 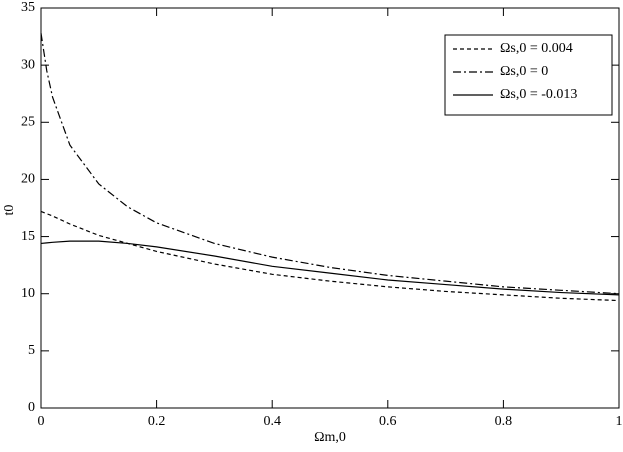 What do you see at coordinates (31, 350) in the screenshot?
I see `y-tick-label: 5` at bounding box center [31, 350].